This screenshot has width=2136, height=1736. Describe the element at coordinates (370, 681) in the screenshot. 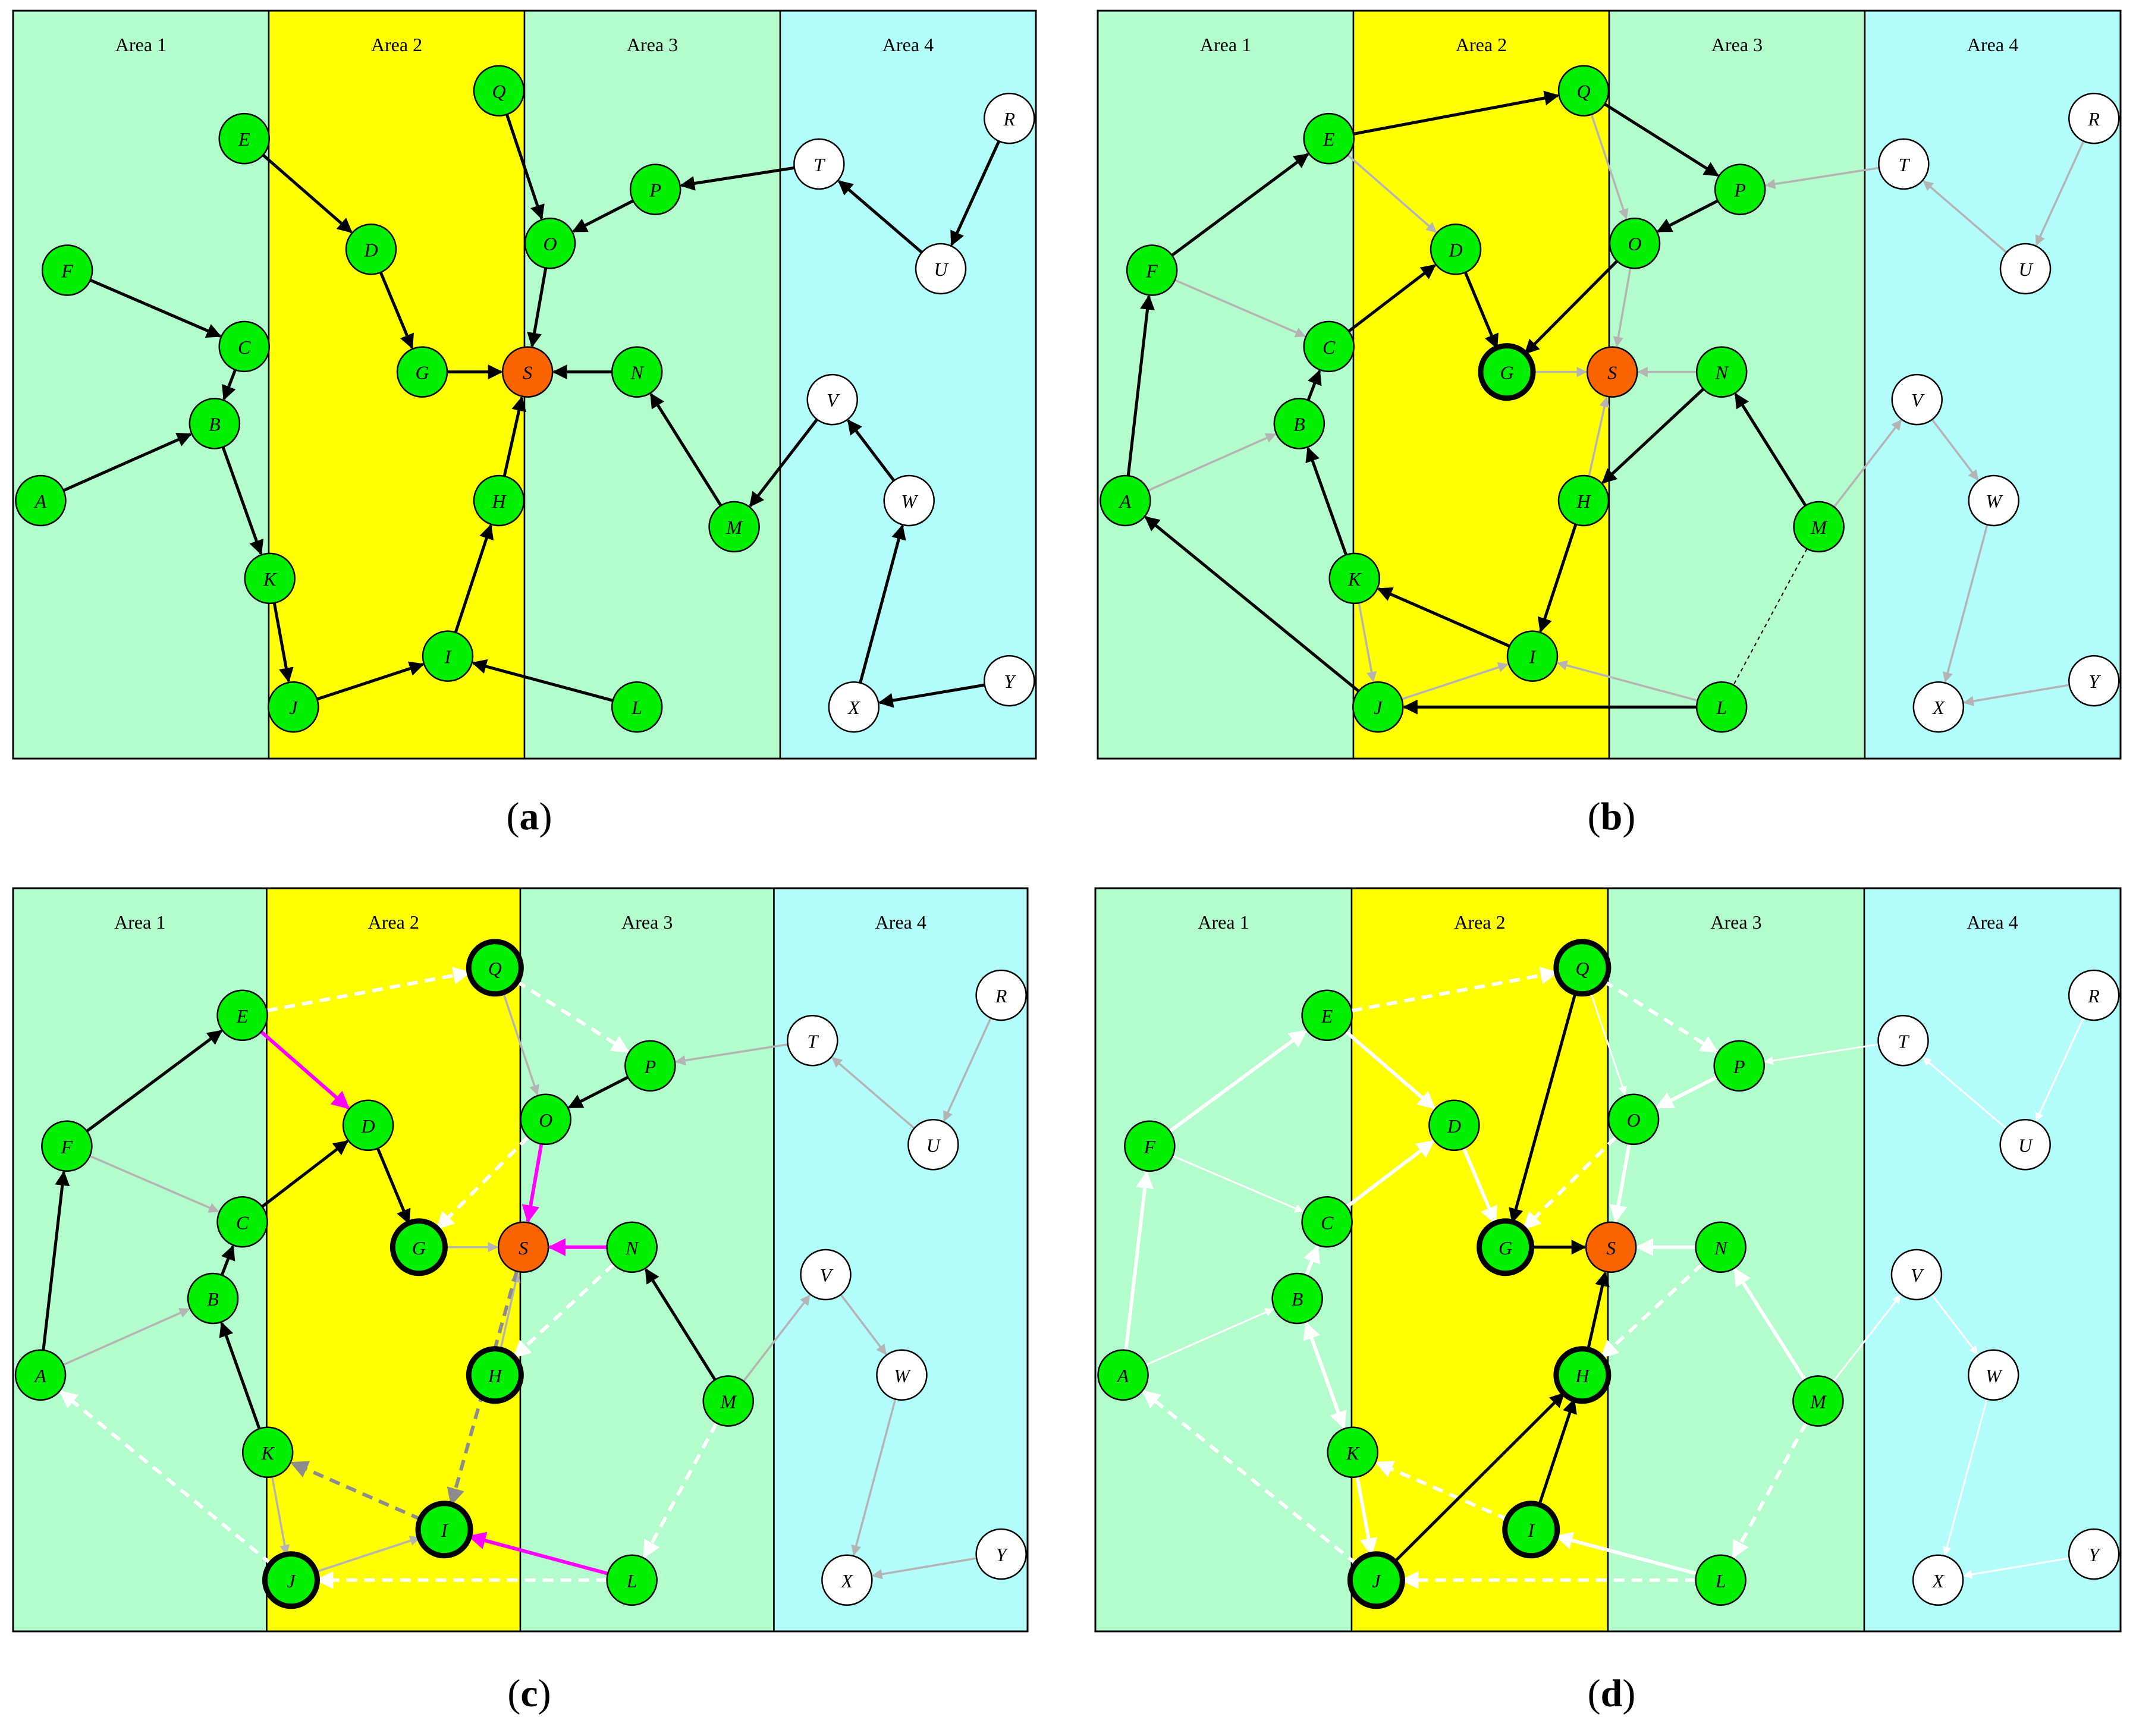

I see `edge-j-to-i` at that location.